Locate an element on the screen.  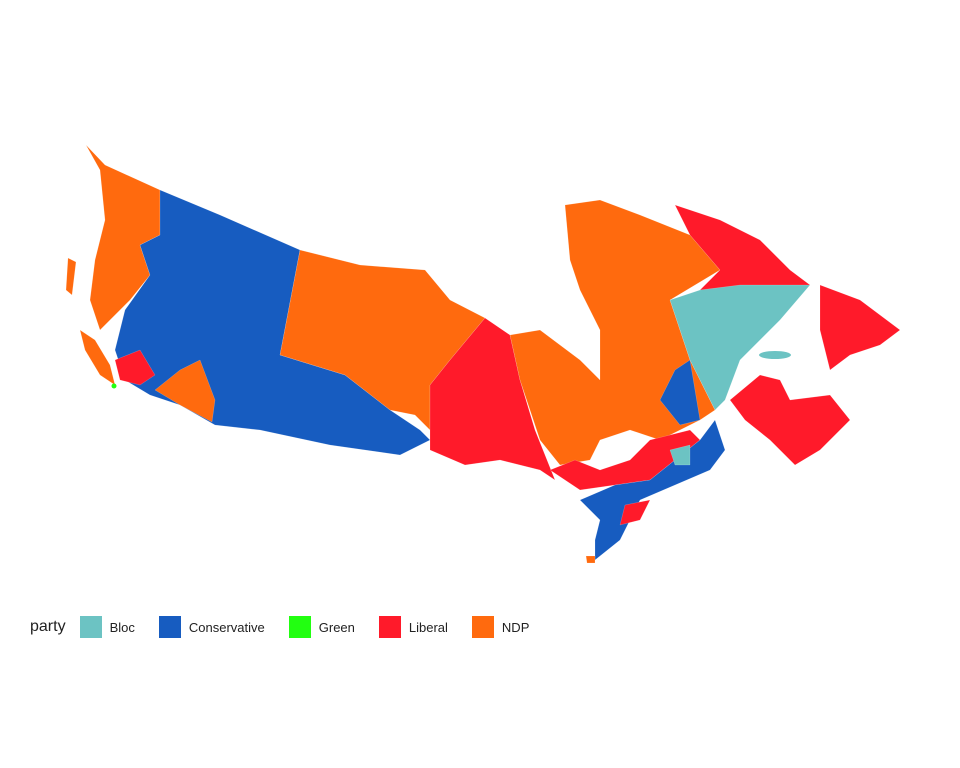
region-maritimes is located at coordinates (790, 420).